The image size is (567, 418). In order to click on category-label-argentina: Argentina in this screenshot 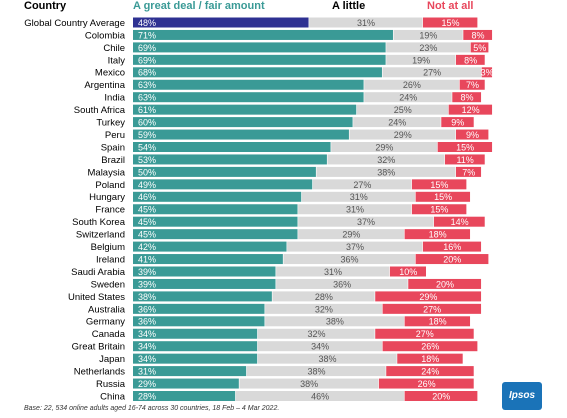, I will do `click(104, 85)`.